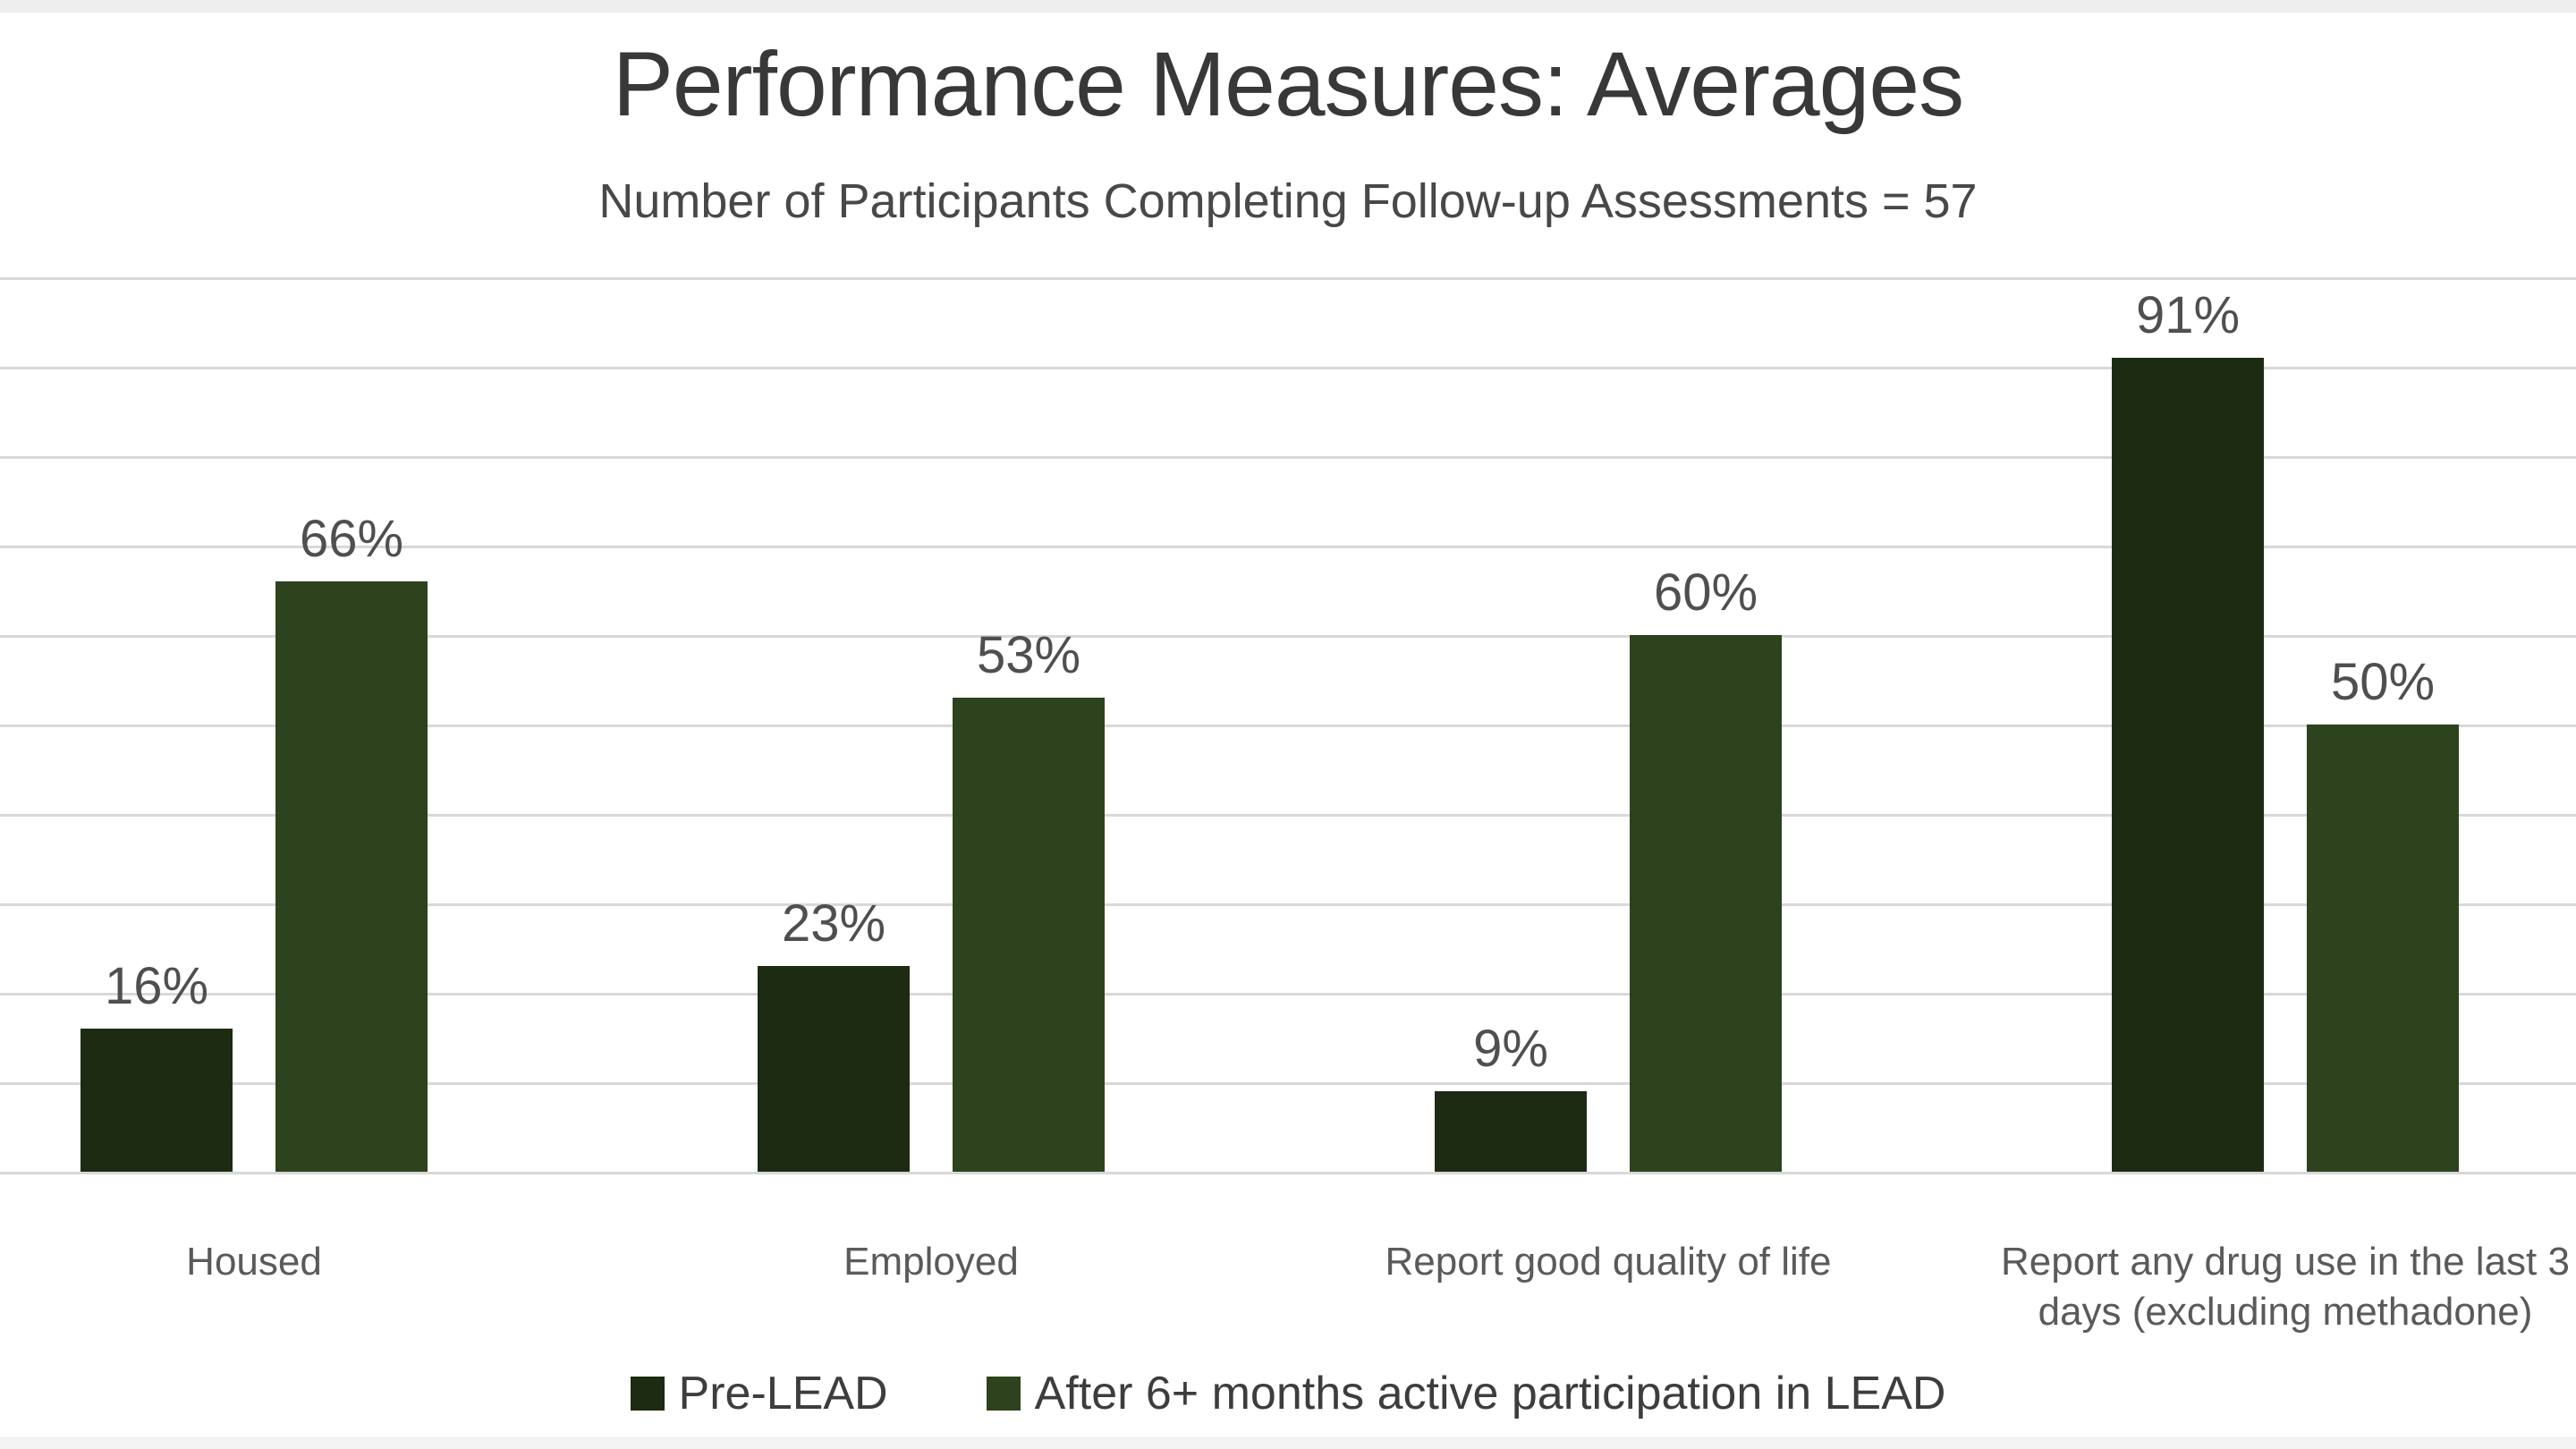  What do you see at coordinates (1705, 593) in the screenshot?
I see `bar-value-label: 60%` at bounding box center [1705, 593].